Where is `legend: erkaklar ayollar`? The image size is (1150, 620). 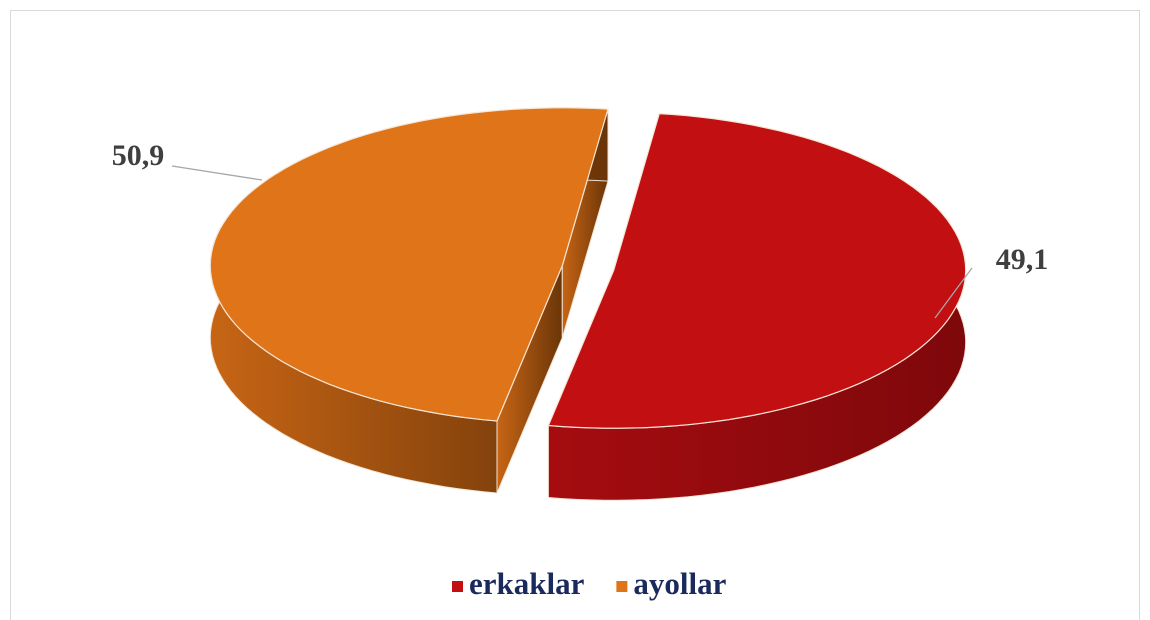
legend: erkaklar ayollar is located at coordinates (589, 583).